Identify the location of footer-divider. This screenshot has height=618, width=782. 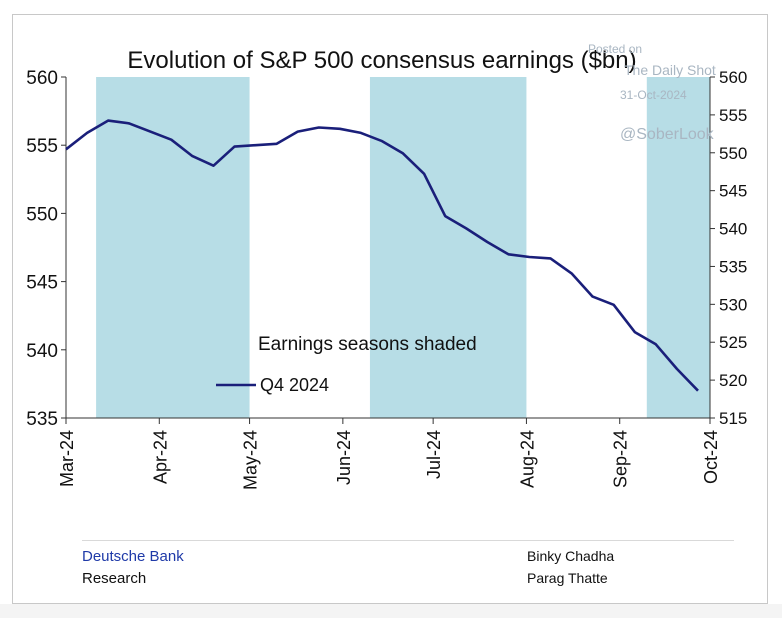
(408, 540).